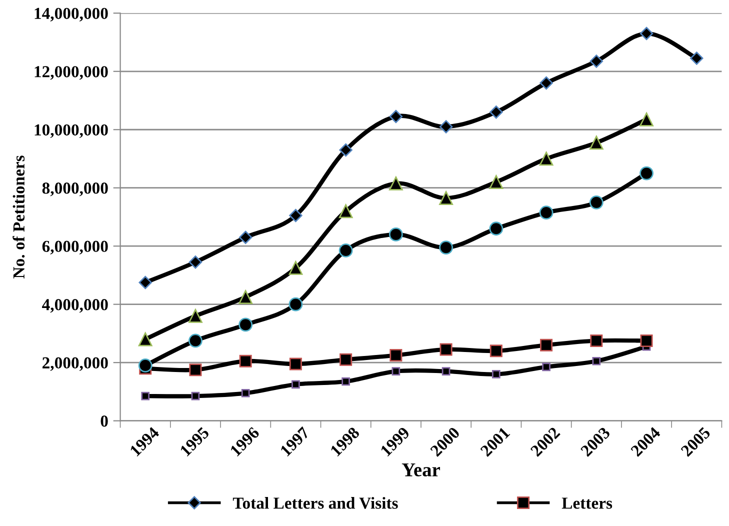 Image resolution: width=729 pixels, height=526 pixels. What do you see at coordinates (587, 503) in the screenshot?
I see `legend-label: Letters` at bounding box center [587, 503].